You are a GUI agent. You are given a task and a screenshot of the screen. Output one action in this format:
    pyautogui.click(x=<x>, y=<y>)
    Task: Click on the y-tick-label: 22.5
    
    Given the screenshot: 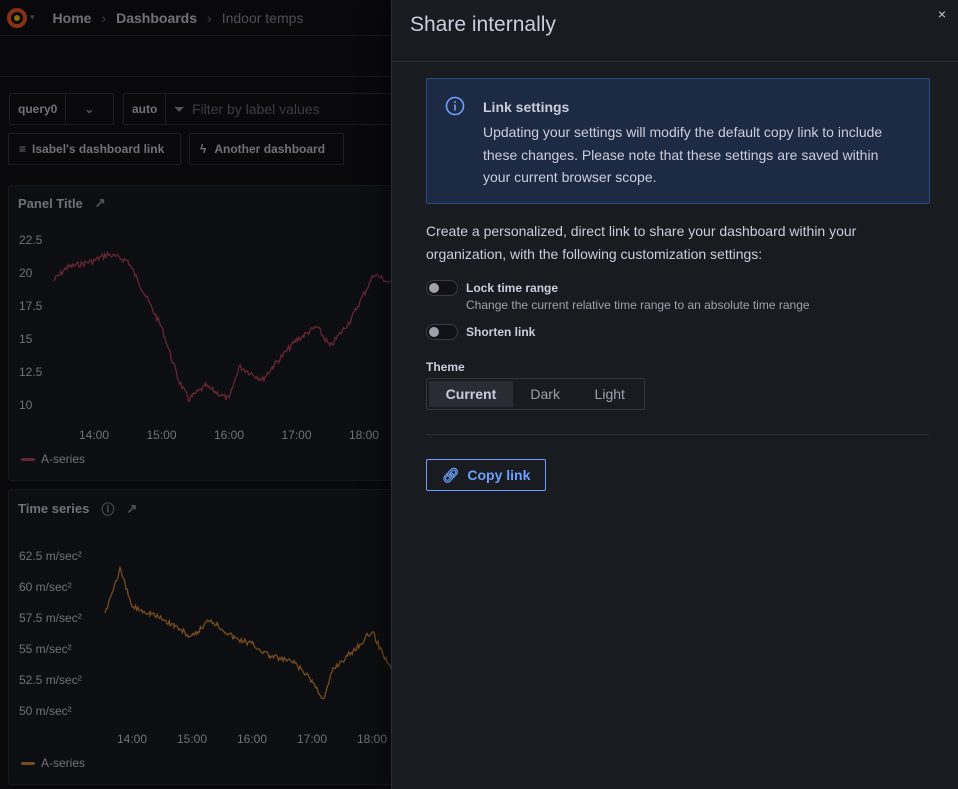 What is the action you would take?
    pyautogui.click(x=31, y=240)
    